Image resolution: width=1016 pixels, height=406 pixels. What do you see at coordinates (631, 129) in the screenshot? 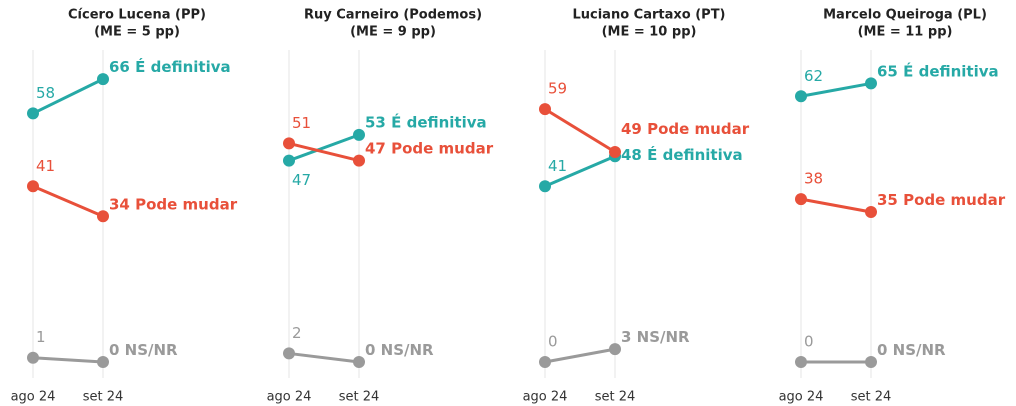
I see `end-value: 49` at bounding box center [631, 129].